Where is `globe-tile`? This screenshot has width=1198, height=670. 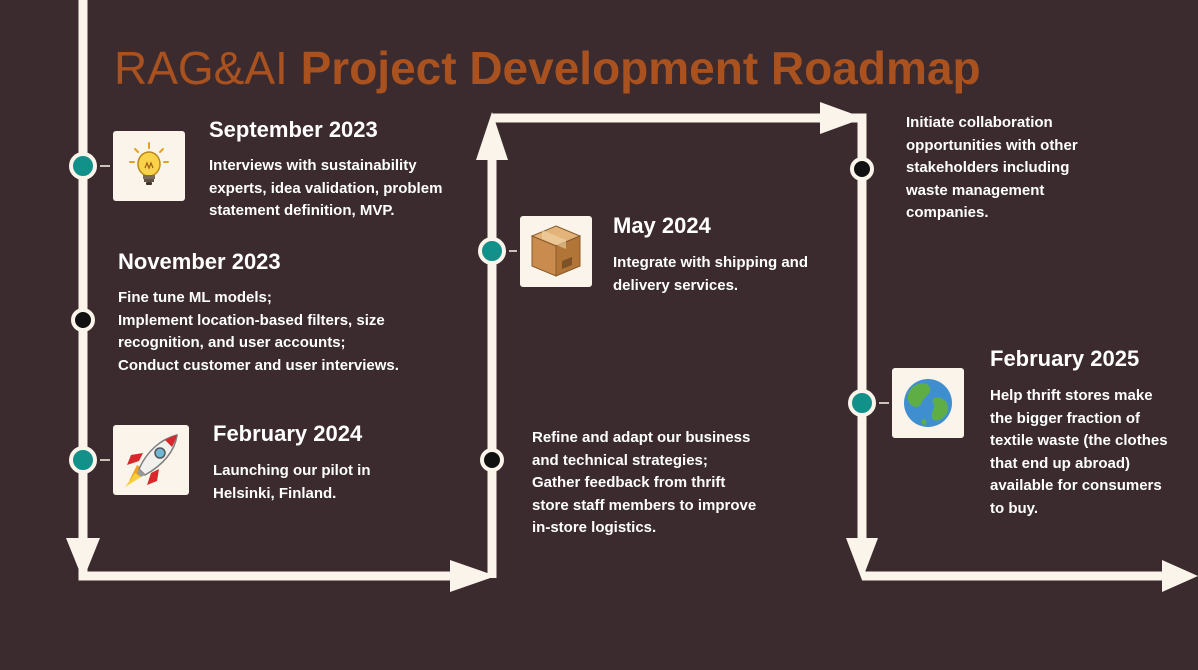
globe-tile is located at coordinates (928, 403).